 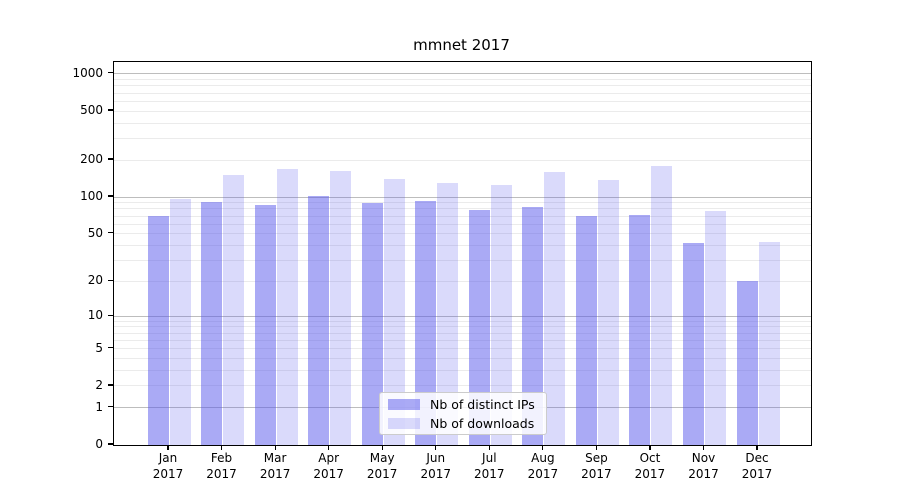 What do you see at coordinates (99, 406) in the screenshot?
I see `y-tick-label-1: 1` at bounding box center [99, 406].